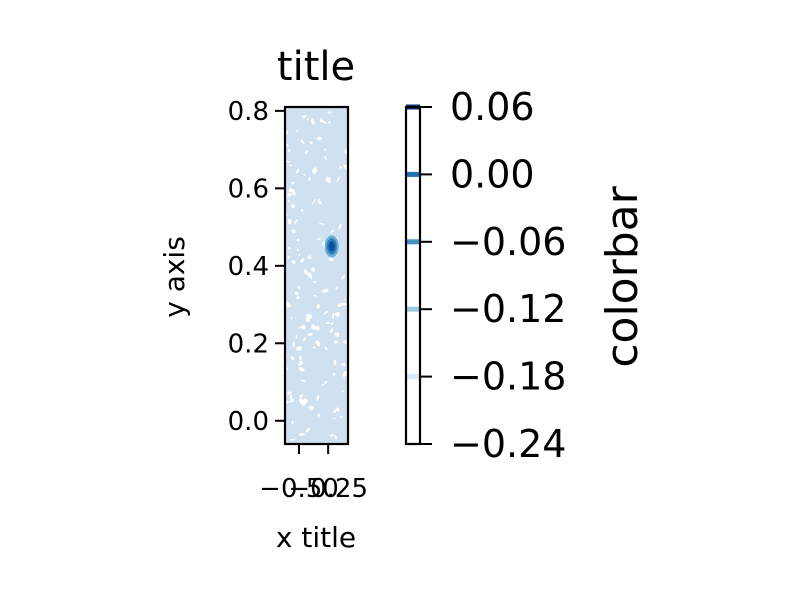 Image resolution: width=799 pixels, height=600 pixels. I want to click on y-axis: 0.0 0.2 0.4 0.6 0.8, so click(256, 267).